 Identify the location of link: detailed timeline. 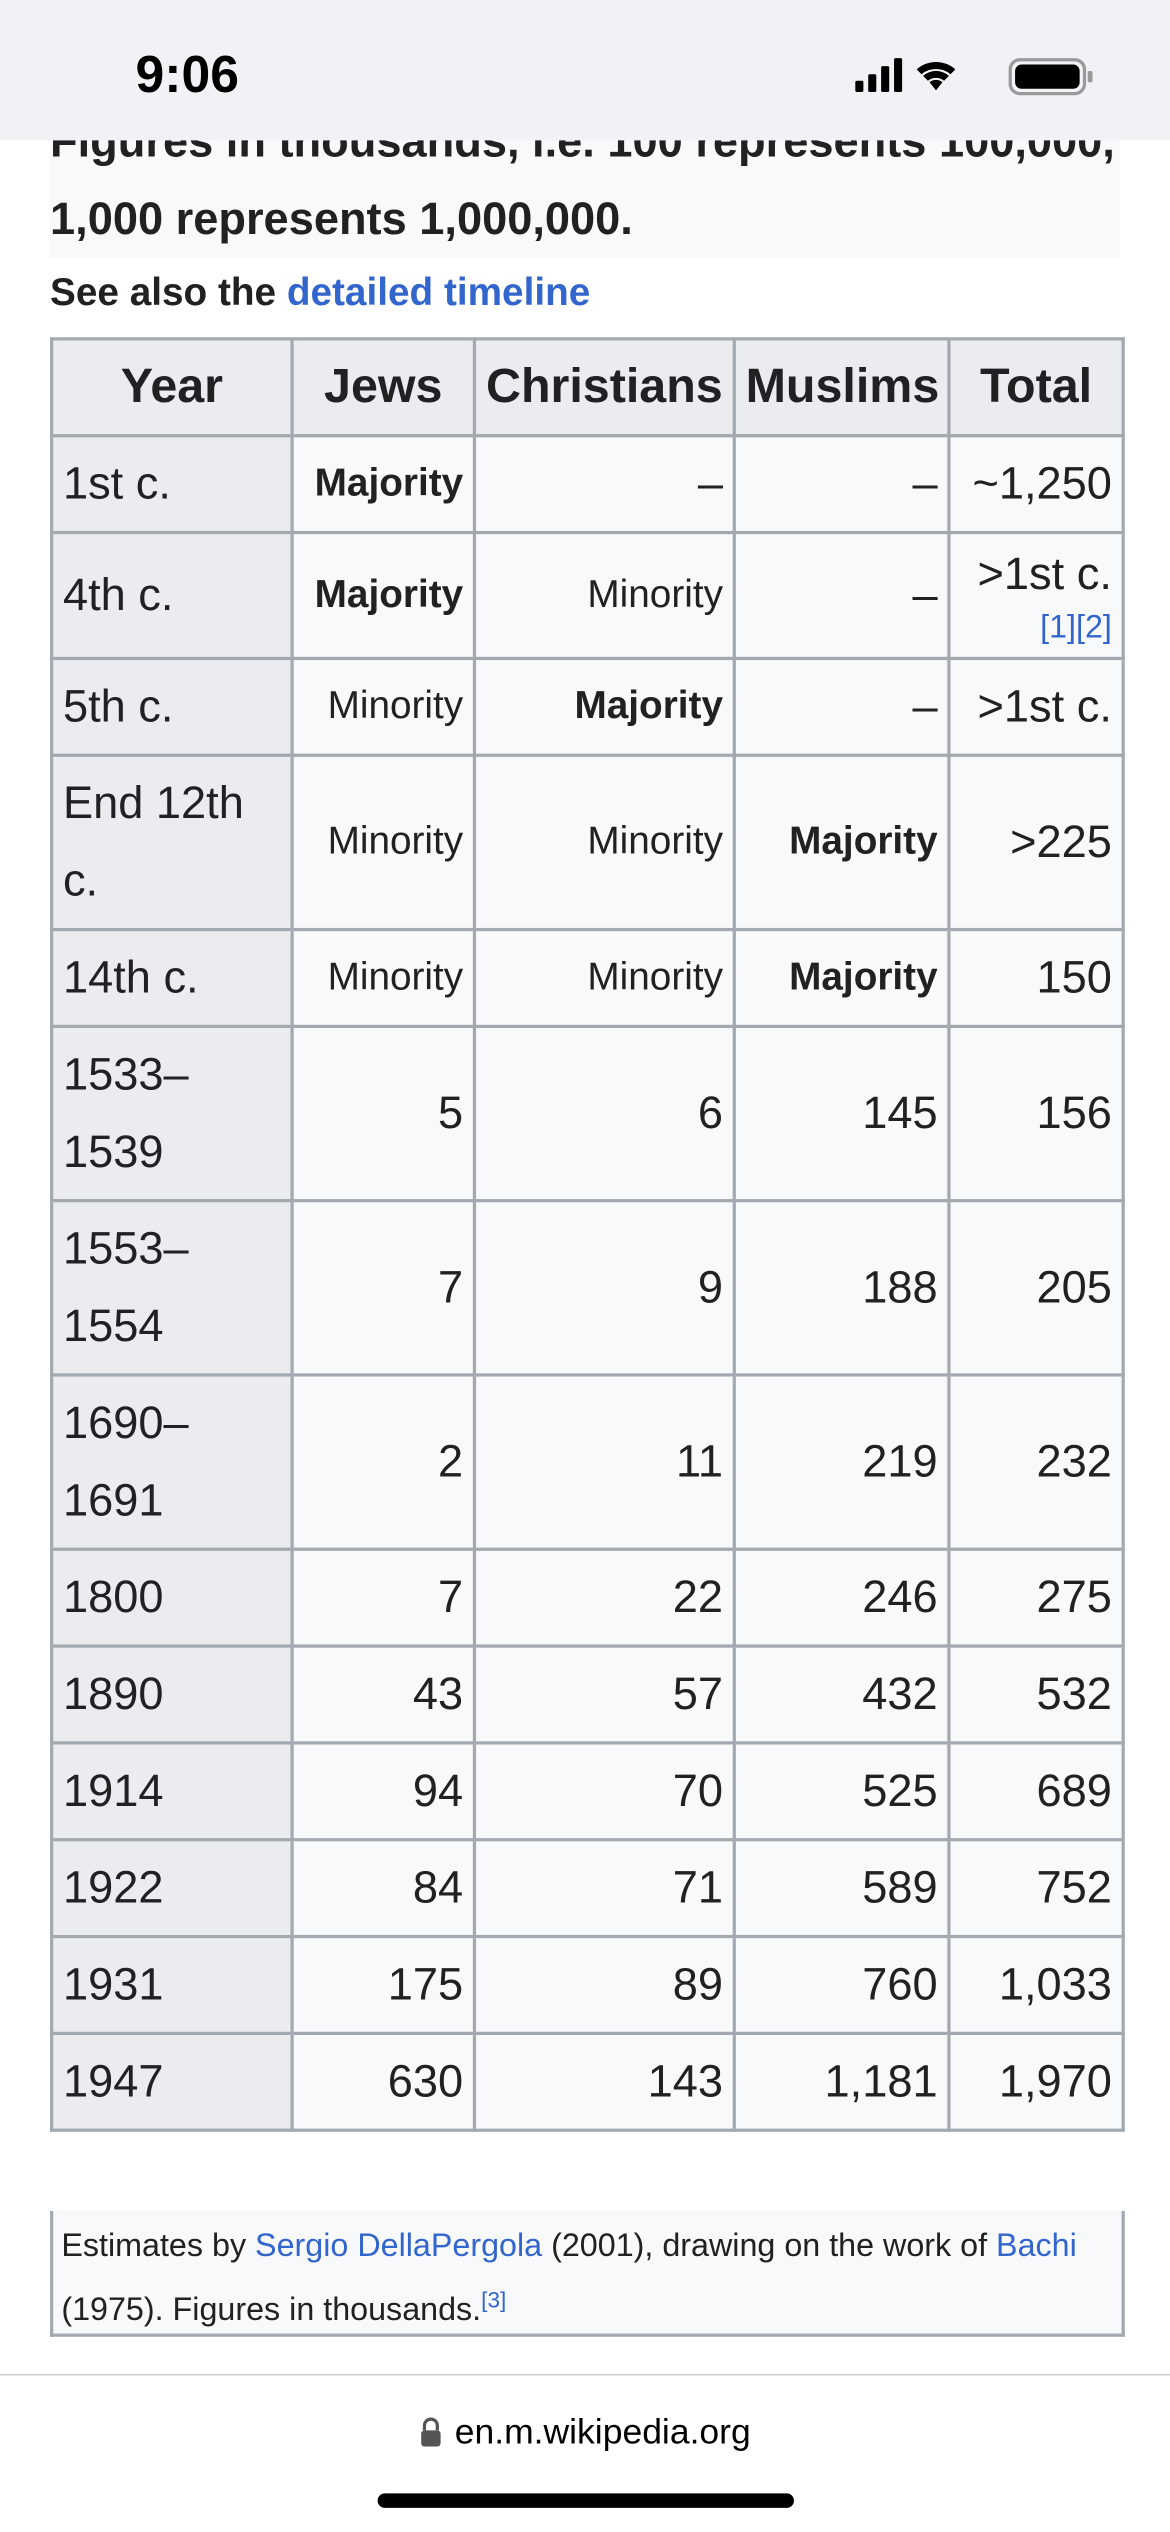
(438, 293).